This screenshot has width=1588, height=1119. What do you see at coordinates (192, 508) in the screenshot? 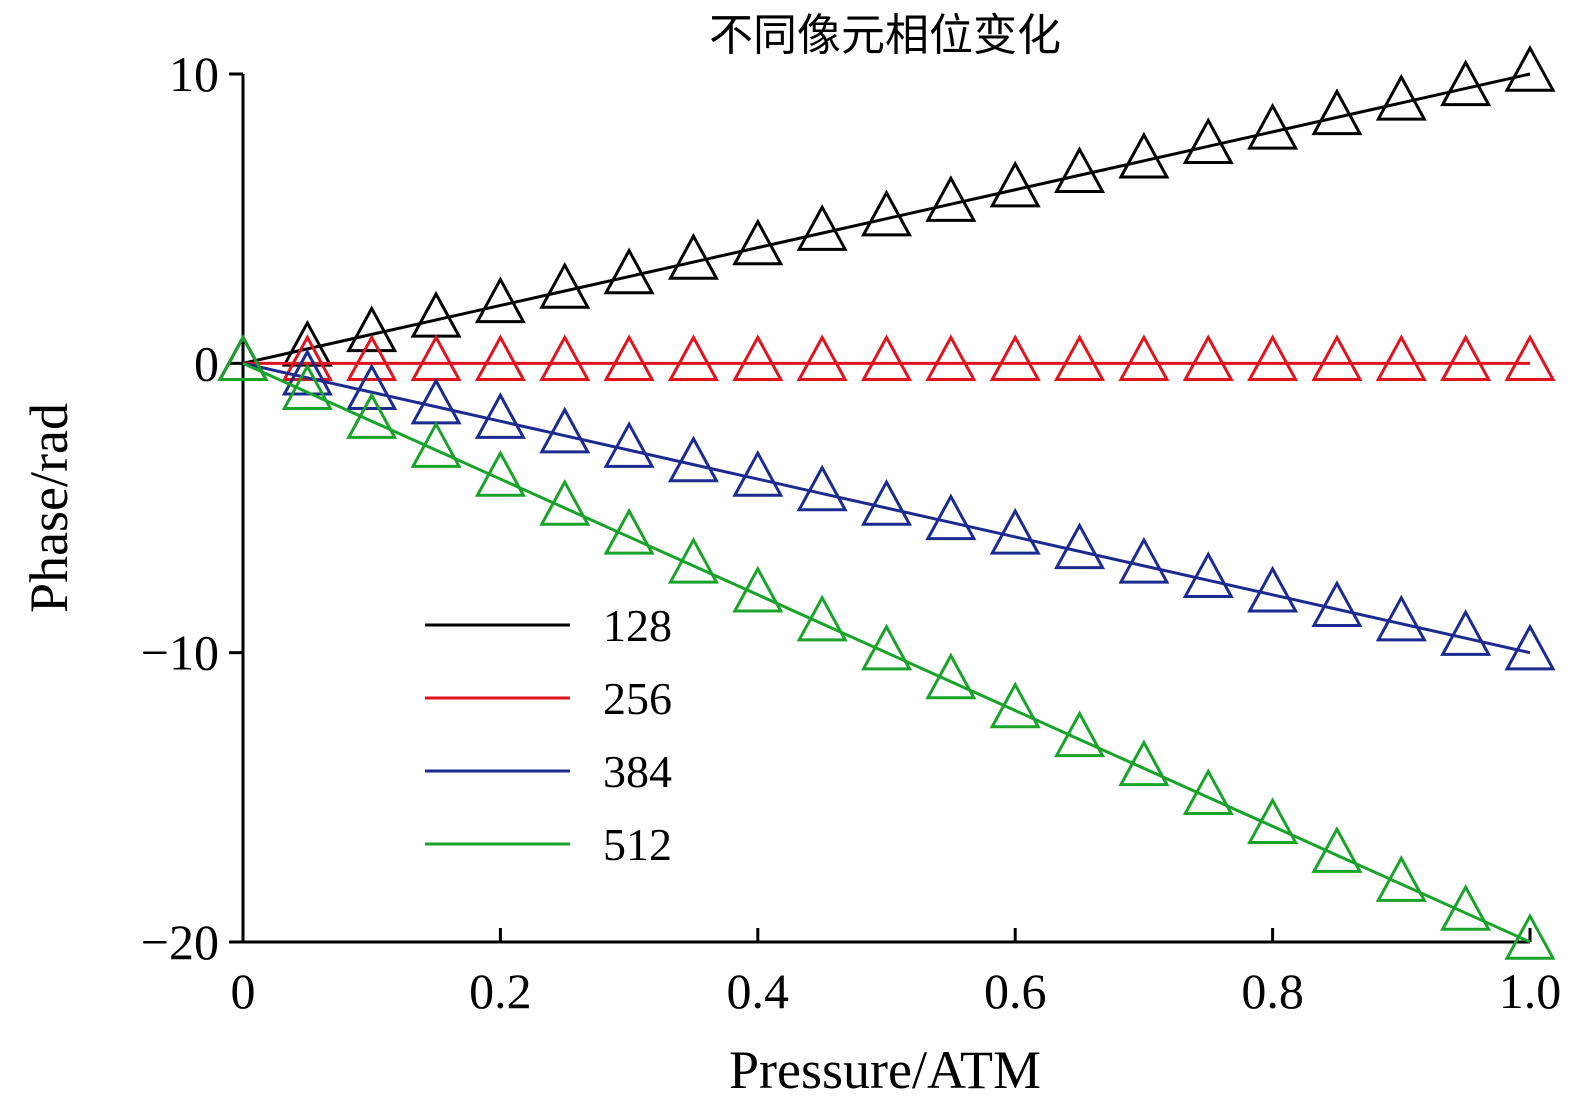
I see `y-axis-ticks: 10 0 −10 −20` at bounding box center [192, 508].